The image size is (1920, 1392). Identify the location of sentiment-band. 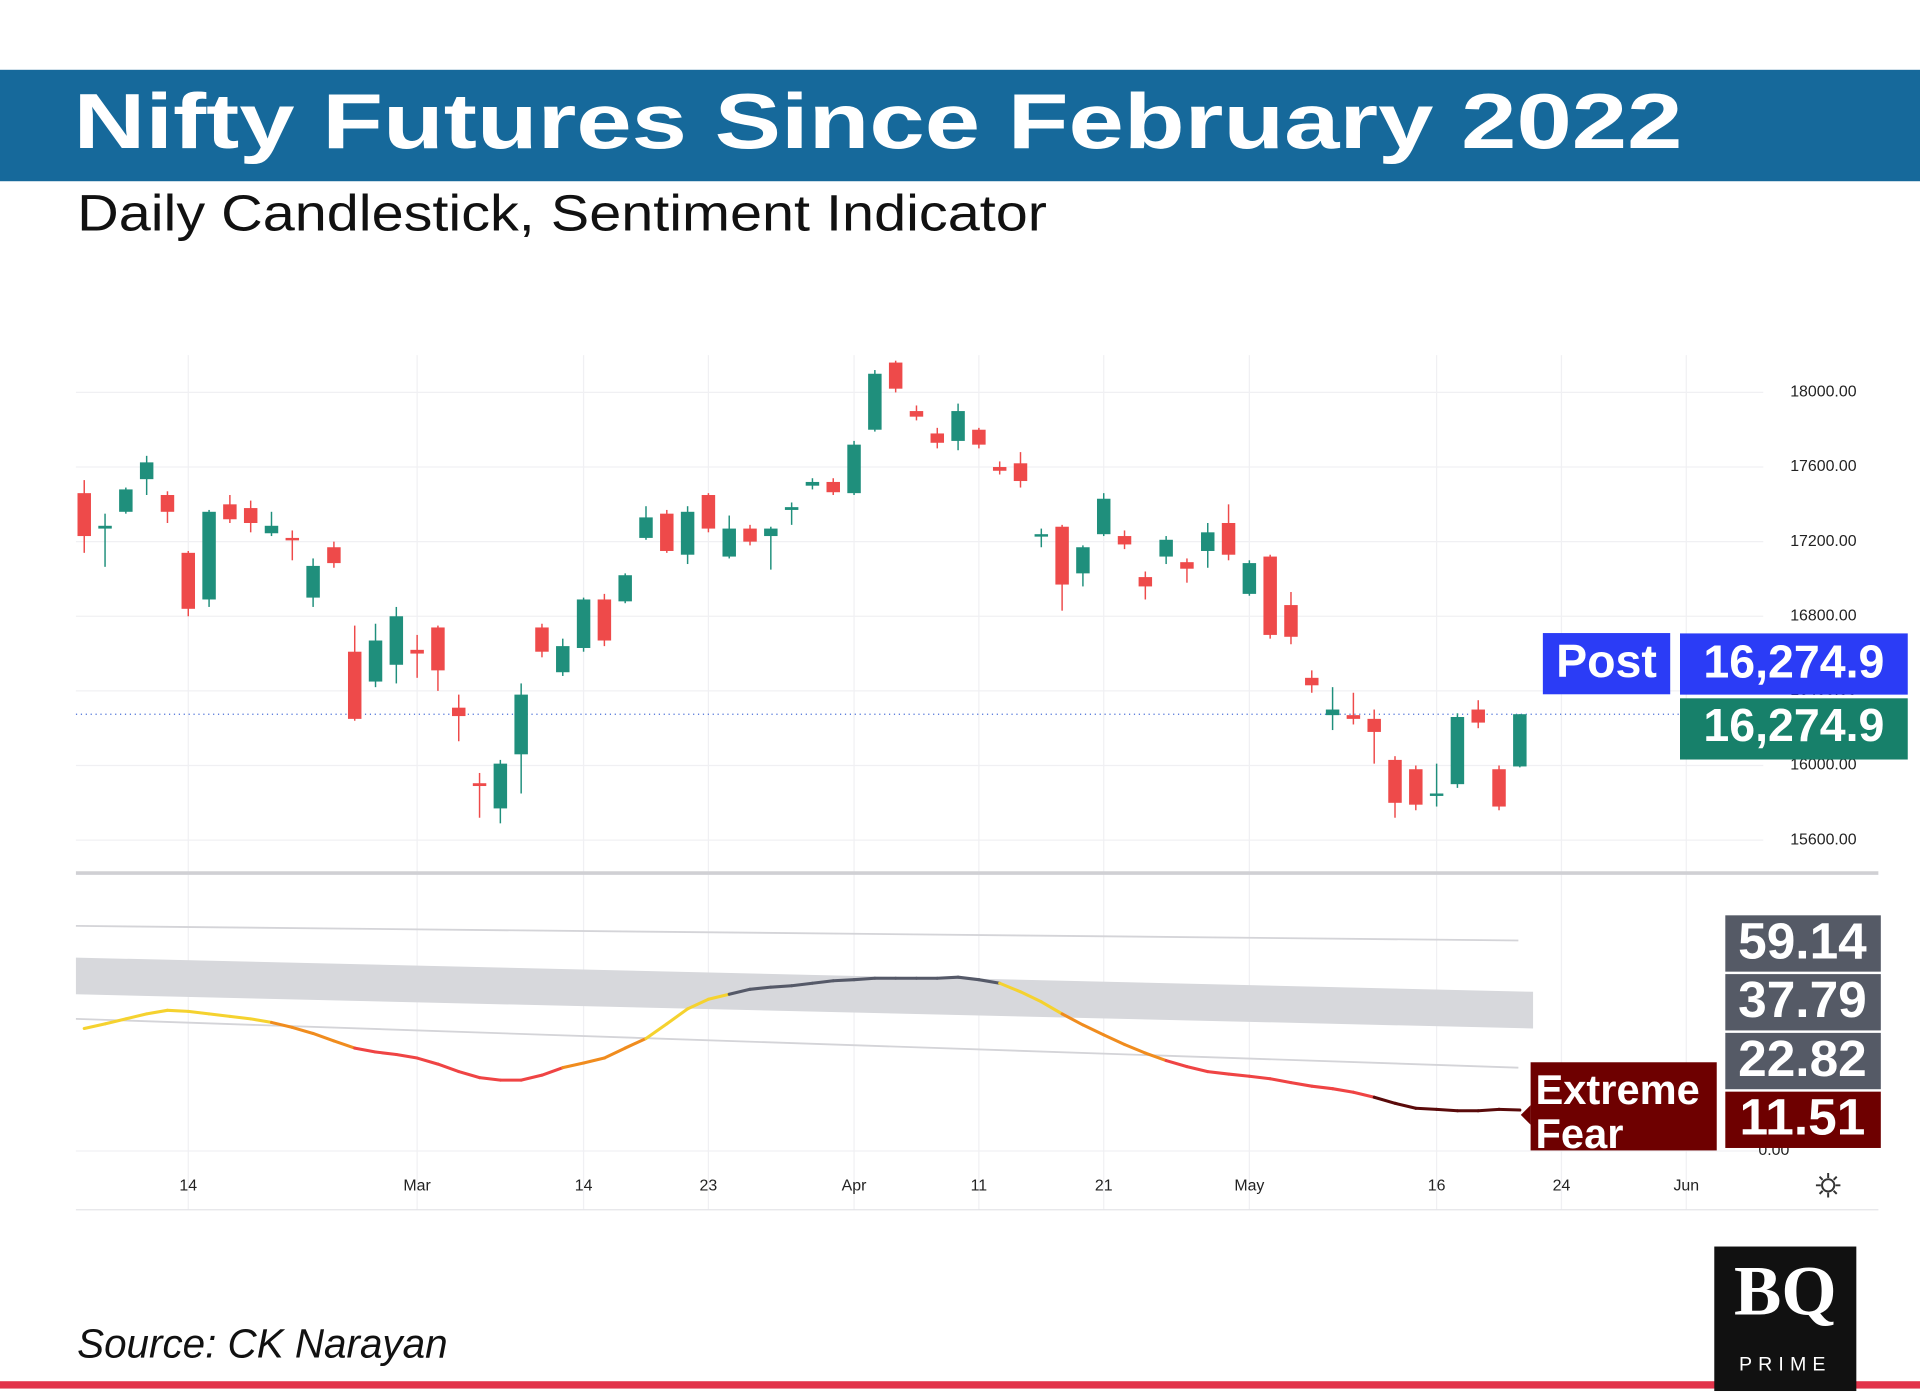
(804, 993).